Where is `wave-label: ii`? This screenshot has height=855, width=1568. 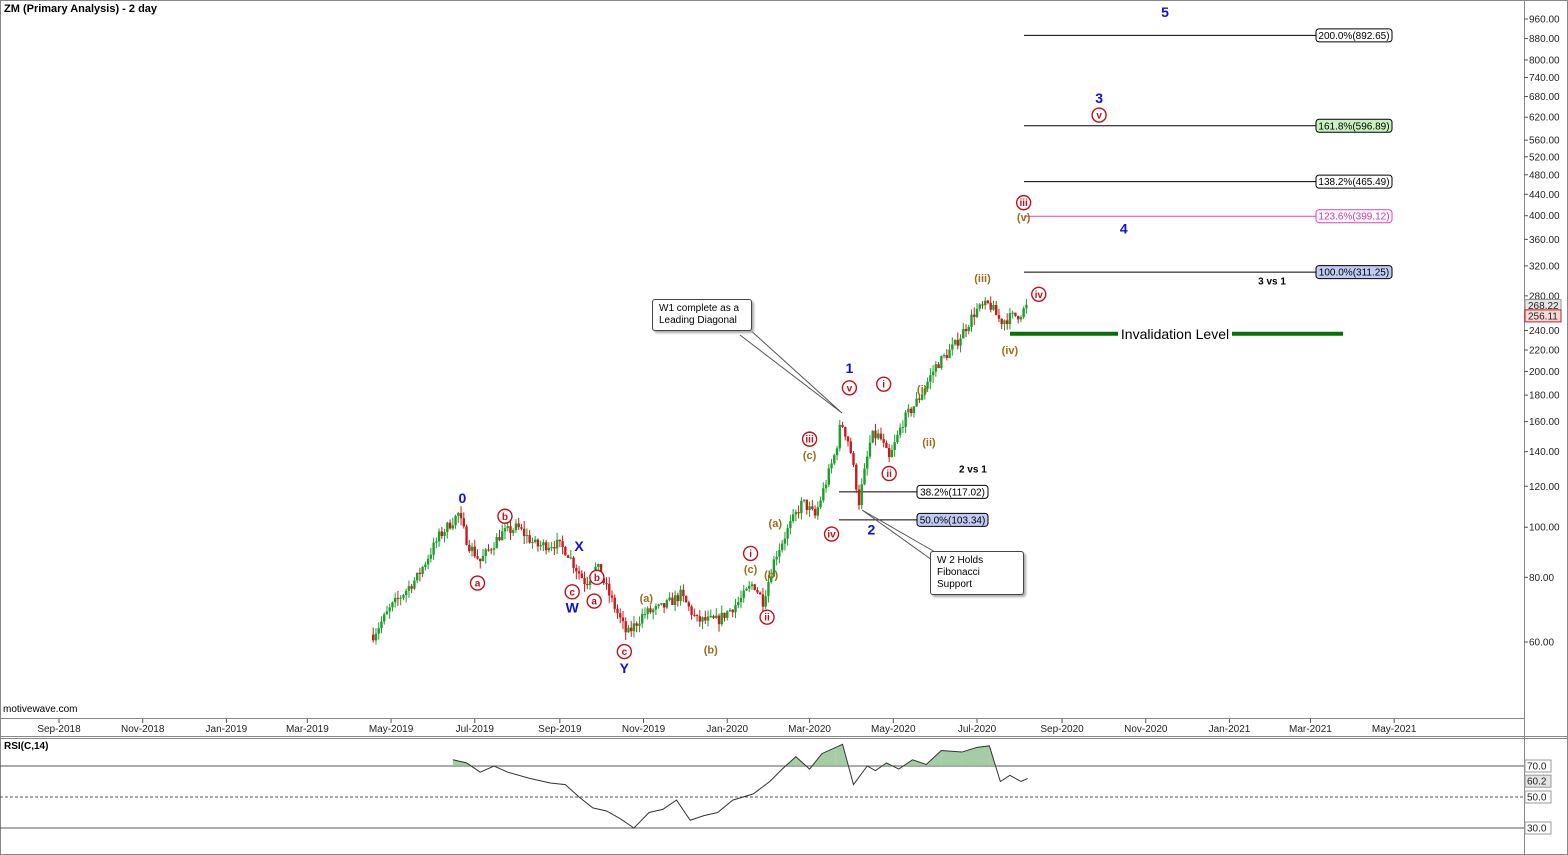 wave-label: ii is located at coordinates (889, 474).